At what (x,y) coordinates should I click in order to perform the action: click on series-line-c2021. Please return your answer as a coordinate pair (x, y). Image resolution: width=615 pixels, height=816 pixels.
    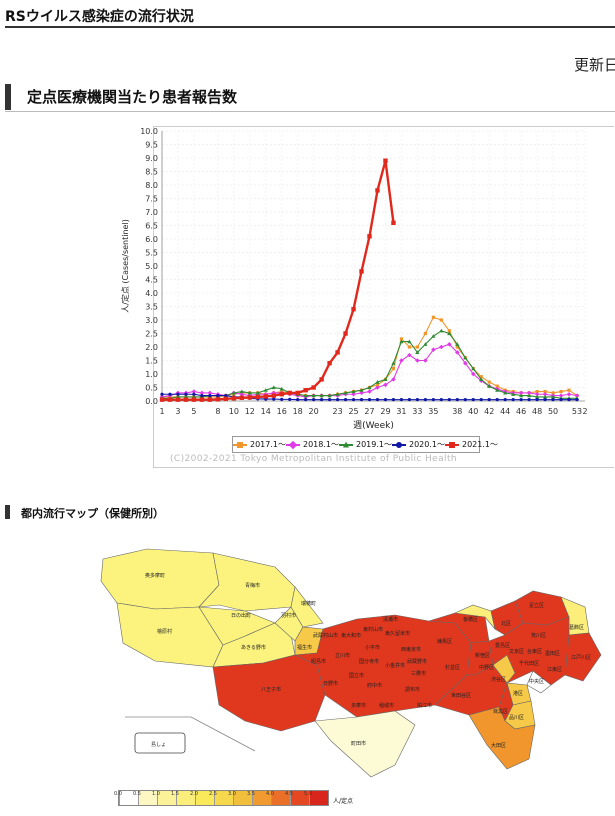
    Looking at the image, I should click on (278, 280).